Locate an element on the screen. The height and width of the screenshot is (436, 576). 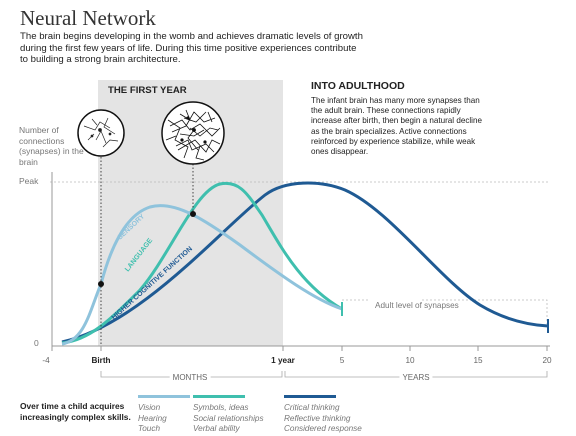
x-tick-minus4: -4 is located at coordinates (46, 360).